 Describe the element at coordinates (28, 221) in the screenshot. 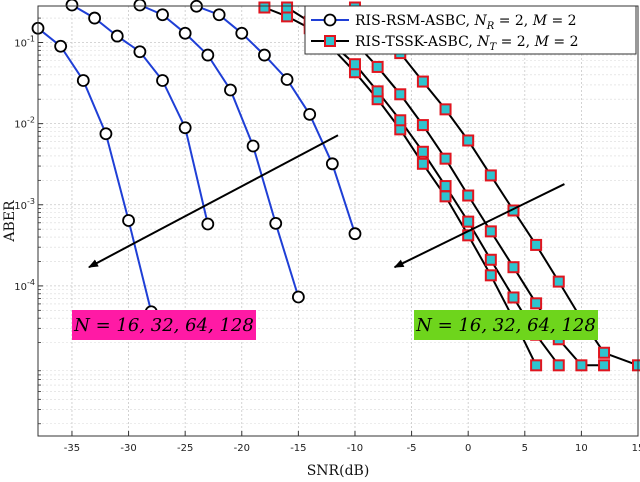

I see `y-axis: 10⁻¹ 10⁻² 10⁻³ 10⁻⁴` at that location.